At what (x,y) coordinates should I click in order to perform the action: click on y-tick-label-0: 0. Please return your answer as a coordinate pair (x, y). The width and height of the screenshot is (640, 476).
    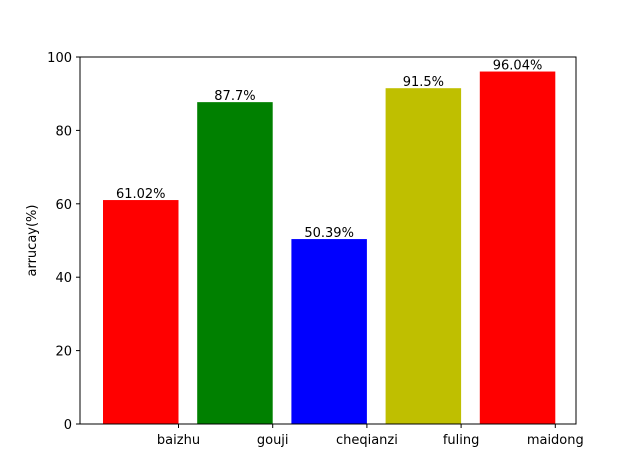
    Looking at the image, I should click on (68, 425).